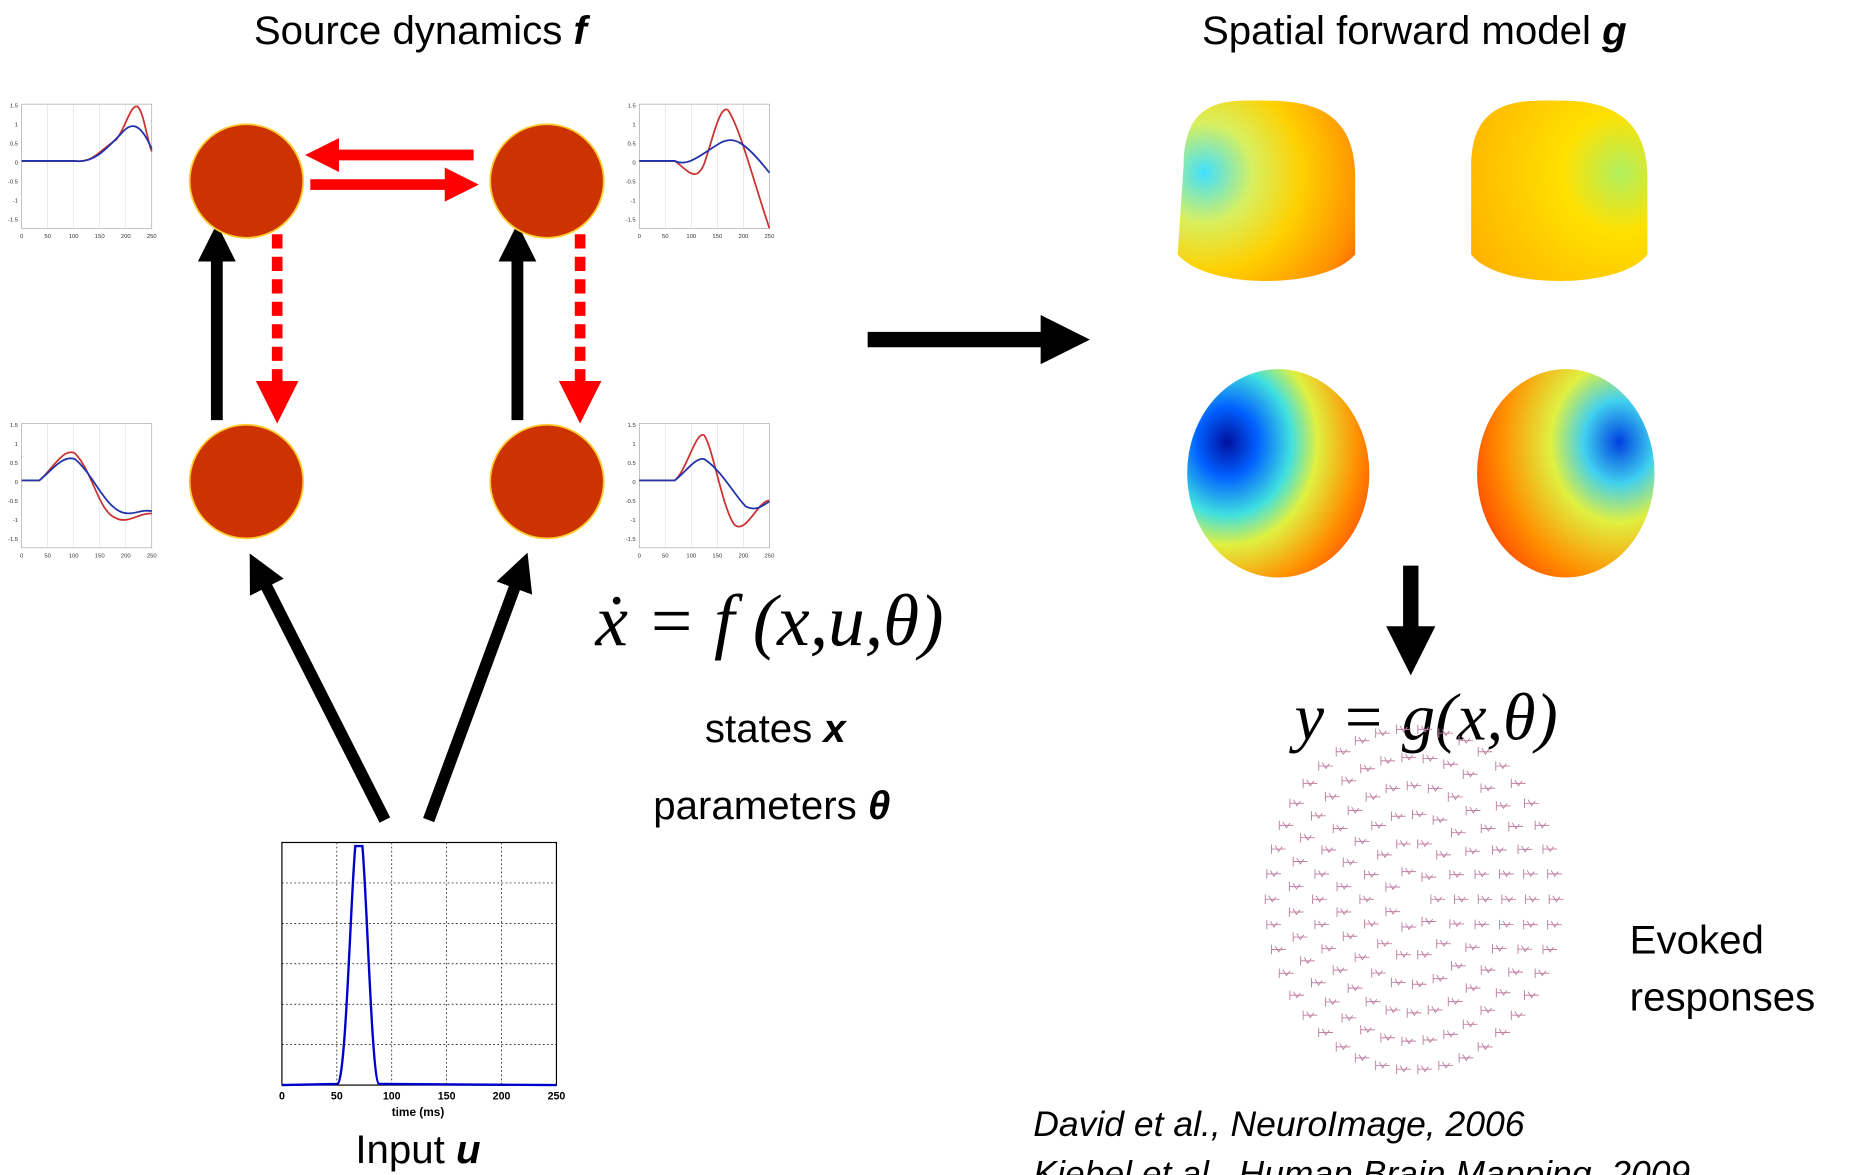  What do you see at coordinates (1414, 899) in the screenshot?
I see `sensor-layout` at bounding box center [1414, 899].